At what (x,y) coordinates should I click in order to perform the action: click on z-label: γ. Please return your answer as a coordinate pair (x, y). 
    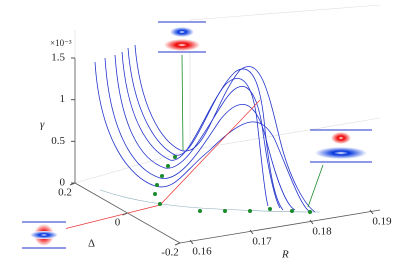
    Looking at the image, I should click on (42, 125).